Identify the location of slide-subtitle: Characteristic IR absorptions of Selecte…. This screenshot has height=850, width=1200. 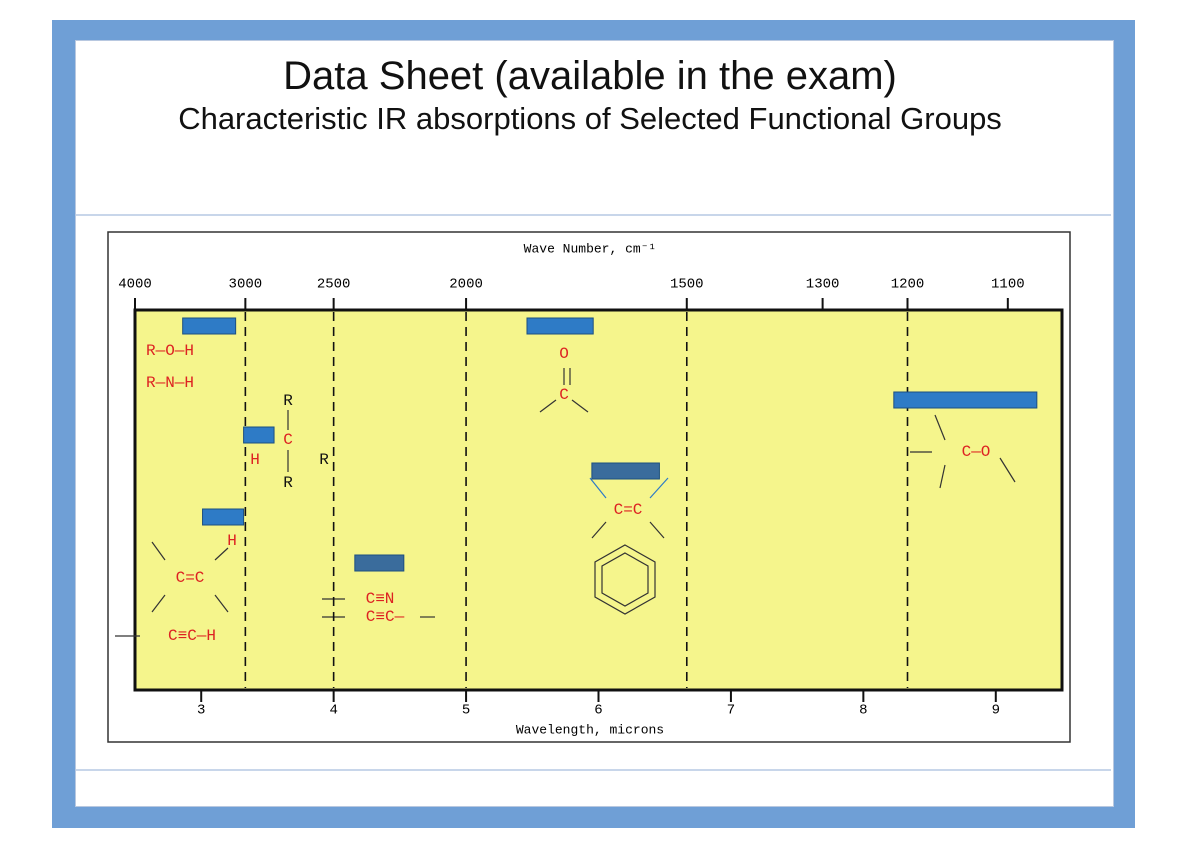
(590, 118).